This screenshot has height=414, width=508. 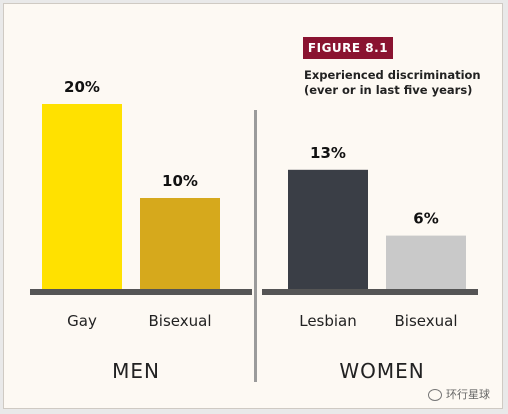 What do you see at coordinates (328, 153) in the screenshot?
I see `value-label-women-lesbian: 13%` at bounding box center [328, 153].